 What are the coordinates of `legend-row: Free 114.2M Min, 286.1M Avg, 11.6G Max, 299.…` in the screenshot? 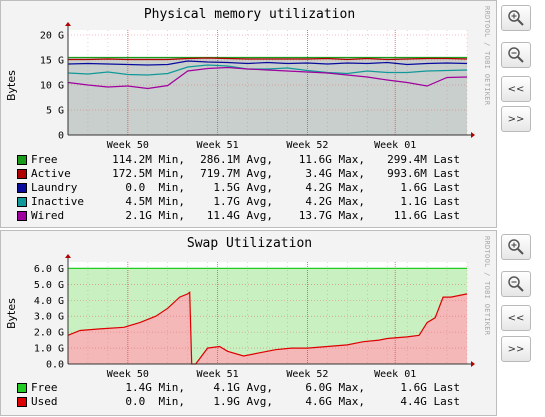 It's located at (240, 160).